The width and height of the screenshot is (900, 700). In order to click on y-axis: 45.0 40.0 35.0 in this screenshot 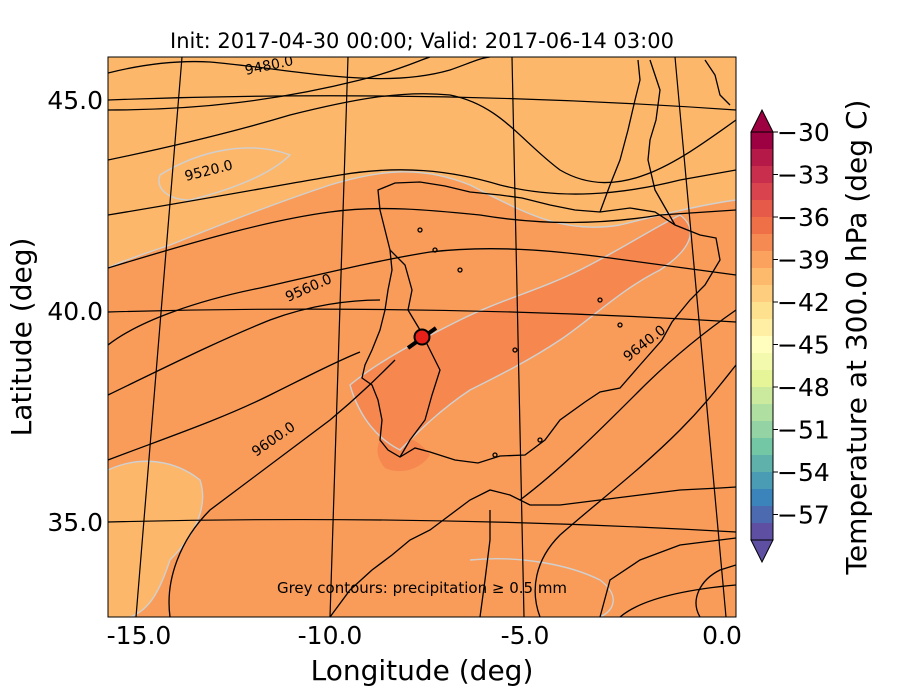, I will do `click(75, 311)`.